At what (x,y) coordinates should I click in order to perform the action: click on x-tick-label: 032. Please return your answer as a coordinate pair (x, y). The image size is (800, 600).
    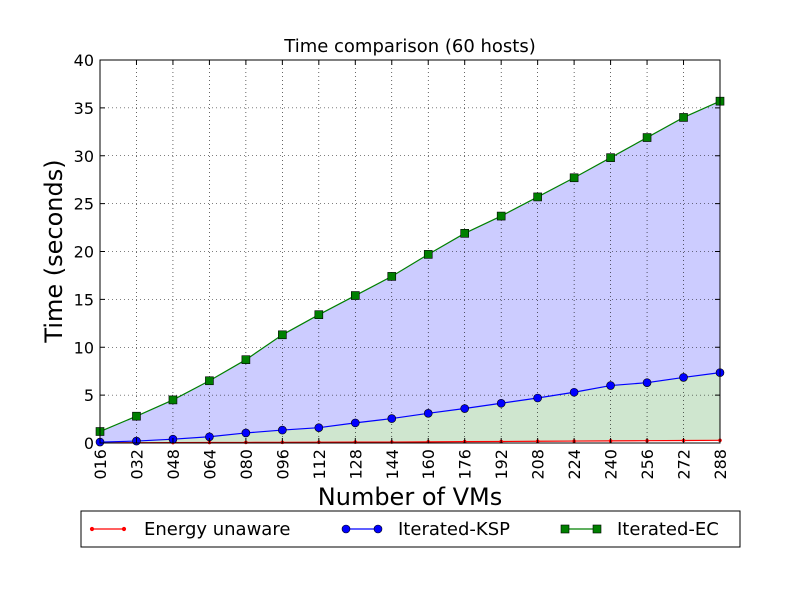
    Looking at the image, I should click on (136, 464).